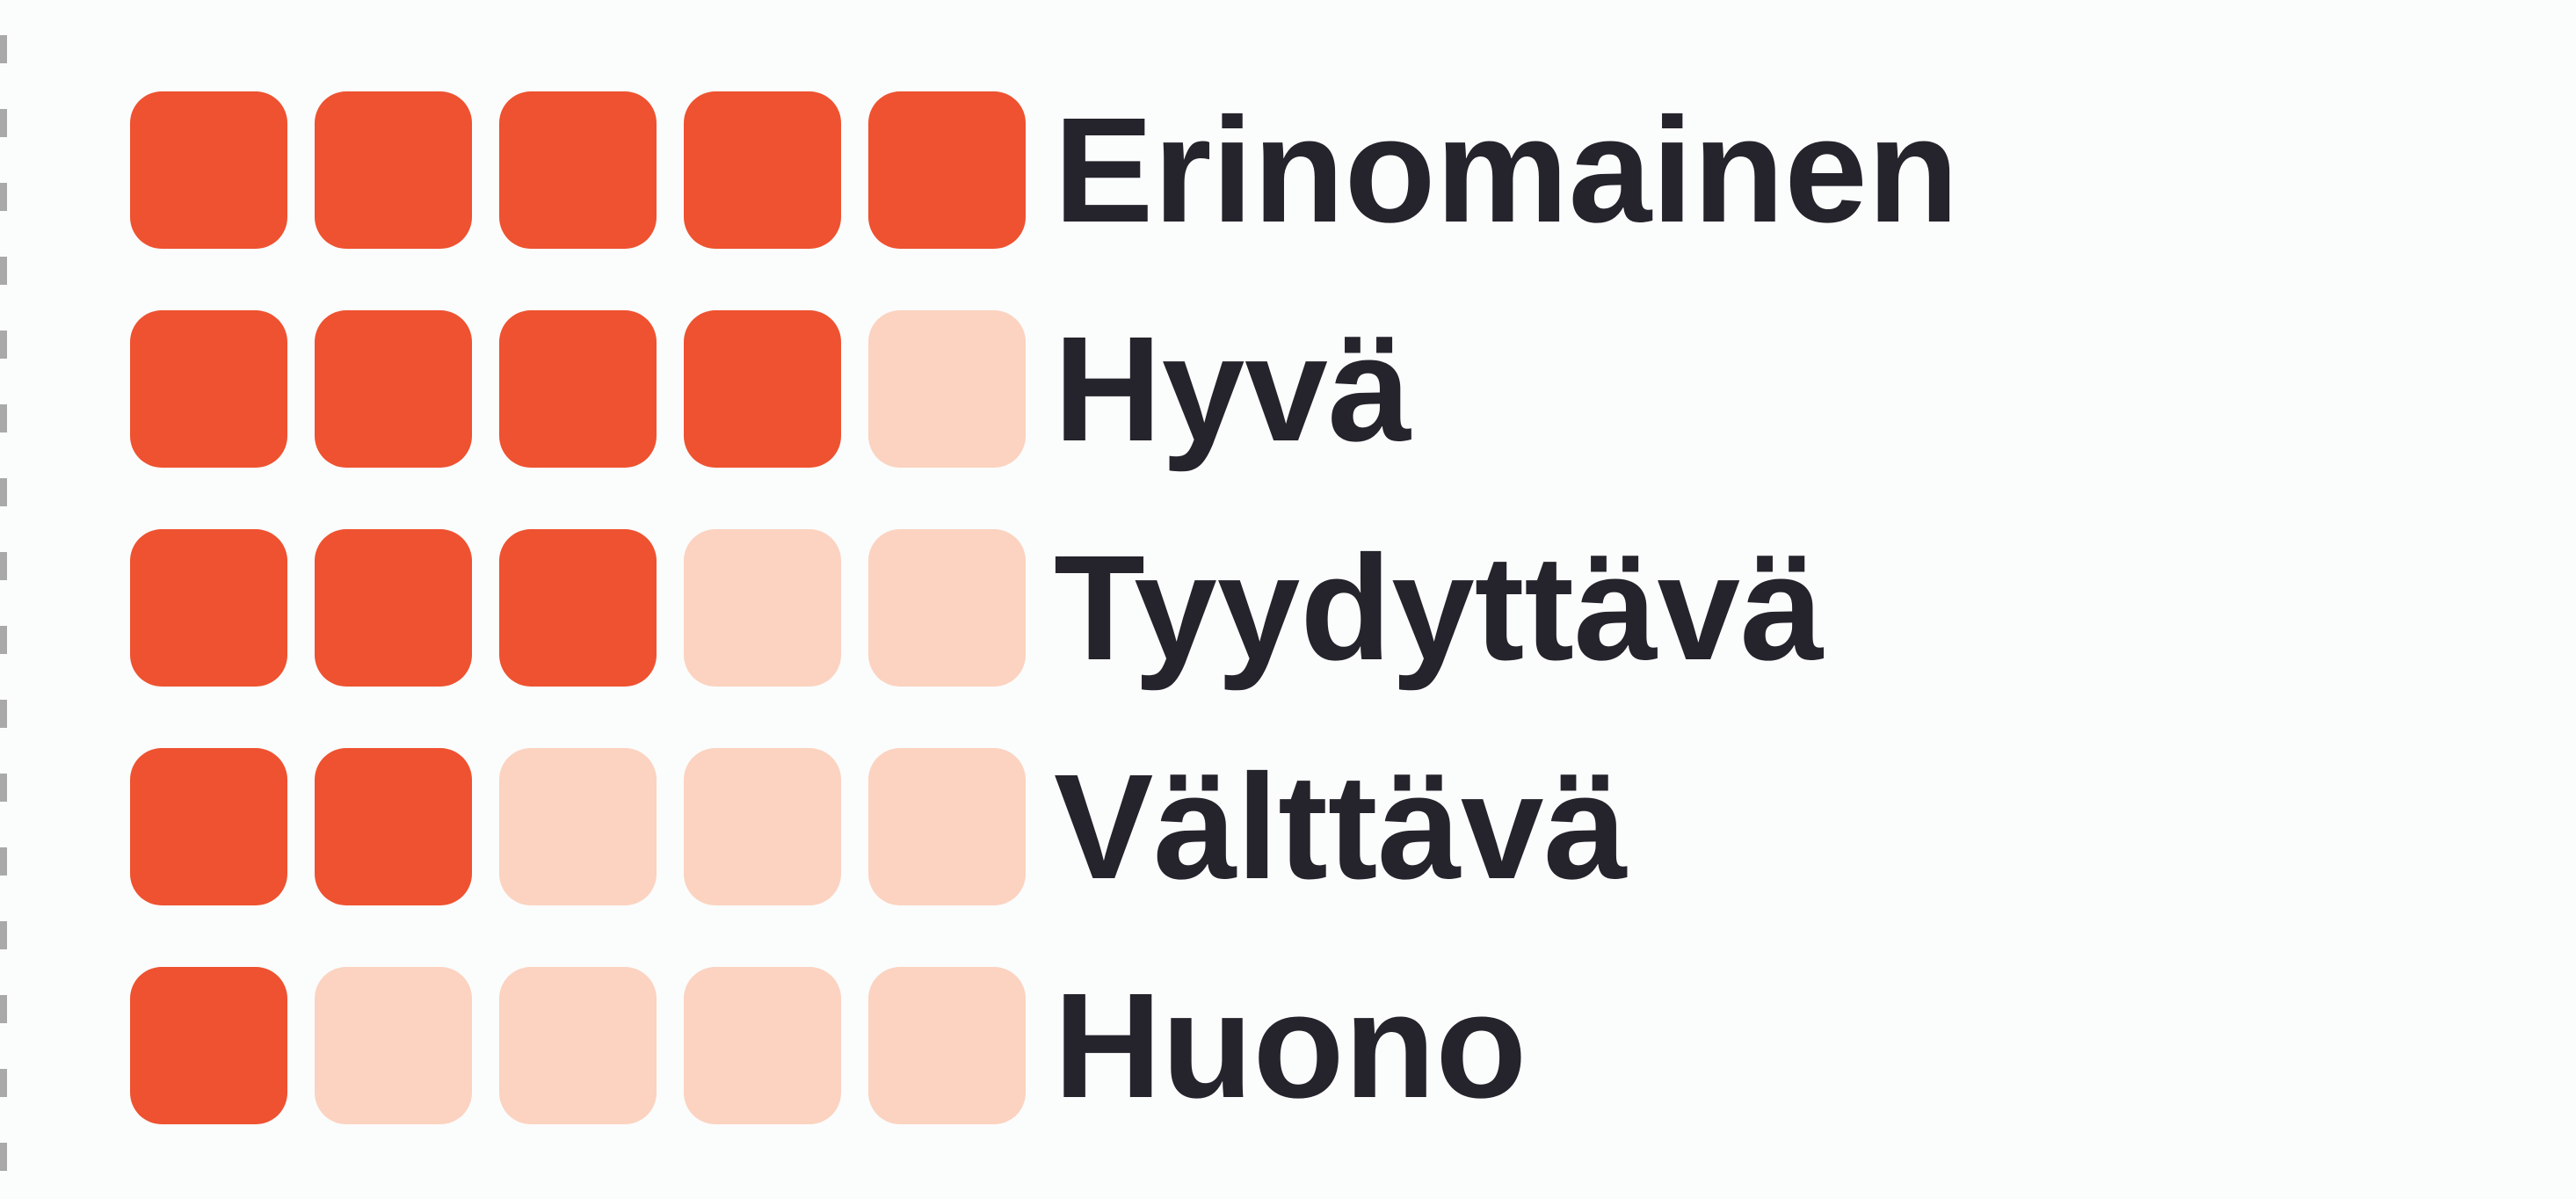 The image size is (2576, 1199). Describe the element at coordinates (1506, 170) in the screenshot. I see `rating-label: Erinomainen` at that location.